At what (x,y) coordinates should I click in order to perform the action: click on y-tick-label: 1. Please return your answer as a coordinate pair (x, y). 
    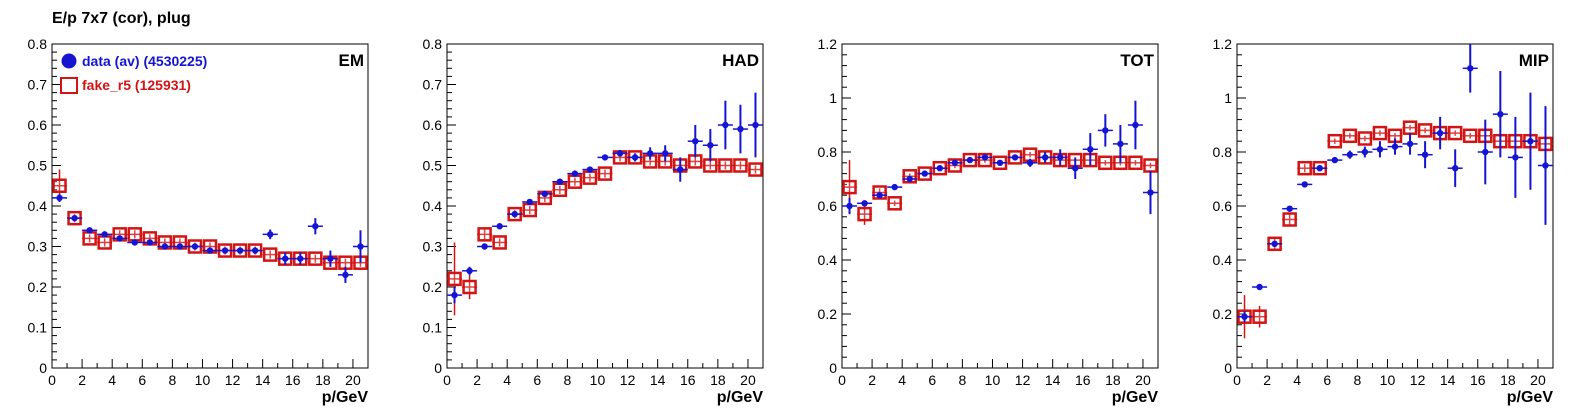
    Looking at the image, I should click on (833, 98).